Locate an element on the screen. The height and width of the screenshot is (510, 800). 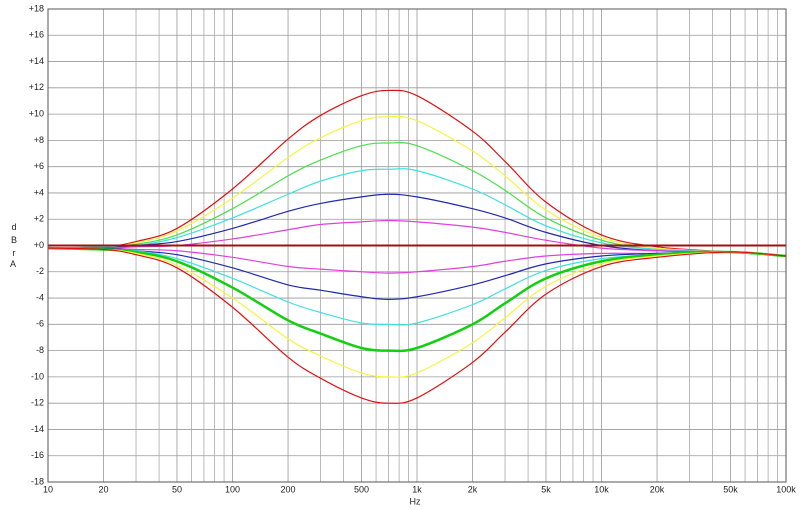
x-tick-label: 20 is located at coordinates (104, 489).